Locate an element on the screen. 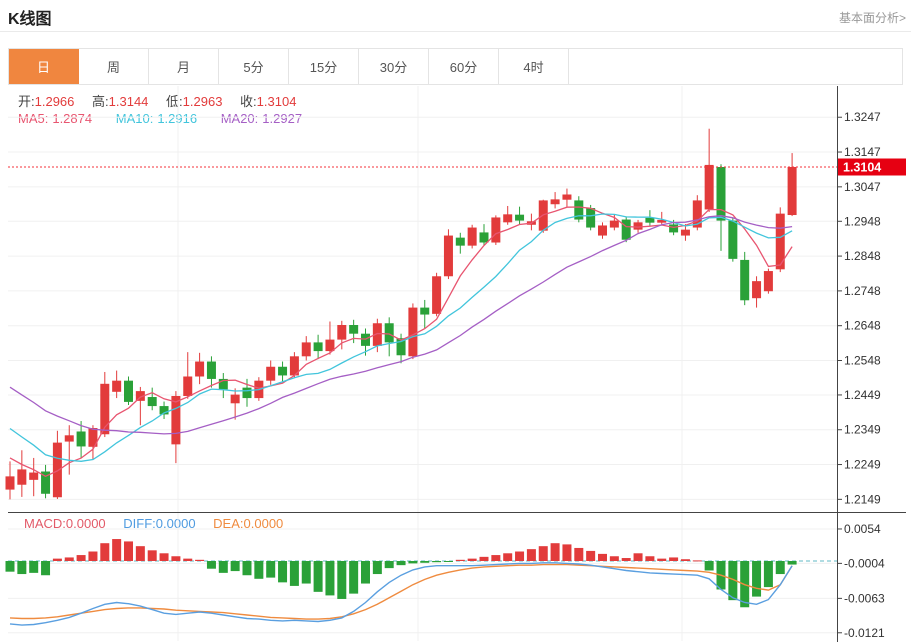  macd-label: MACD: is located at coordinates (45, 523).